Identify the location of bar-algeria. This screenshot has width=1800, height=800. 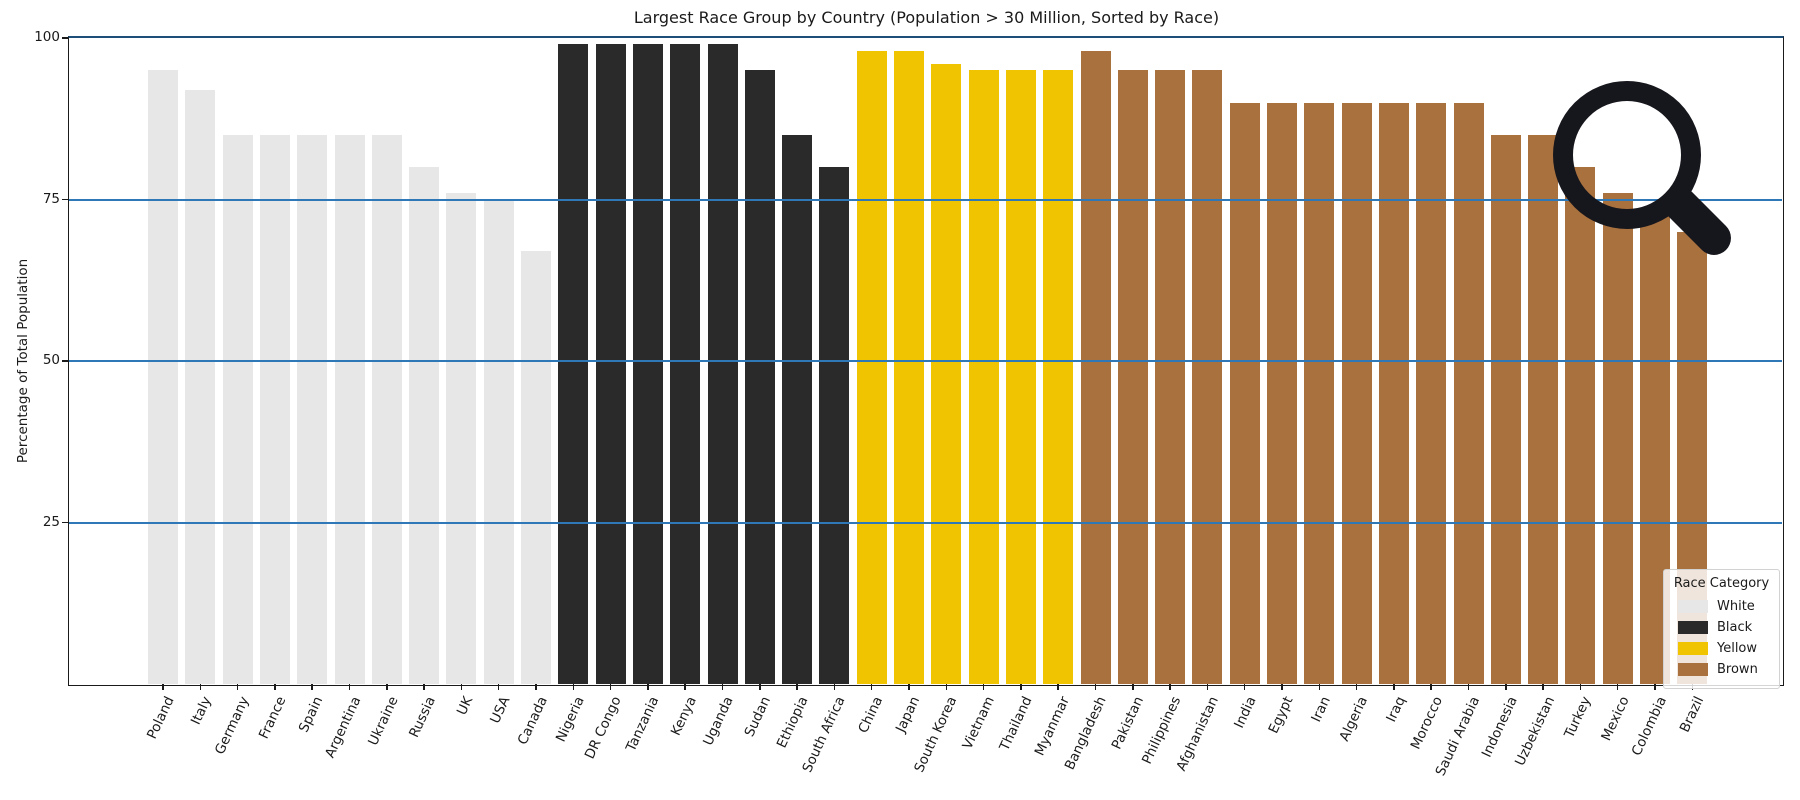
(1356, 393).